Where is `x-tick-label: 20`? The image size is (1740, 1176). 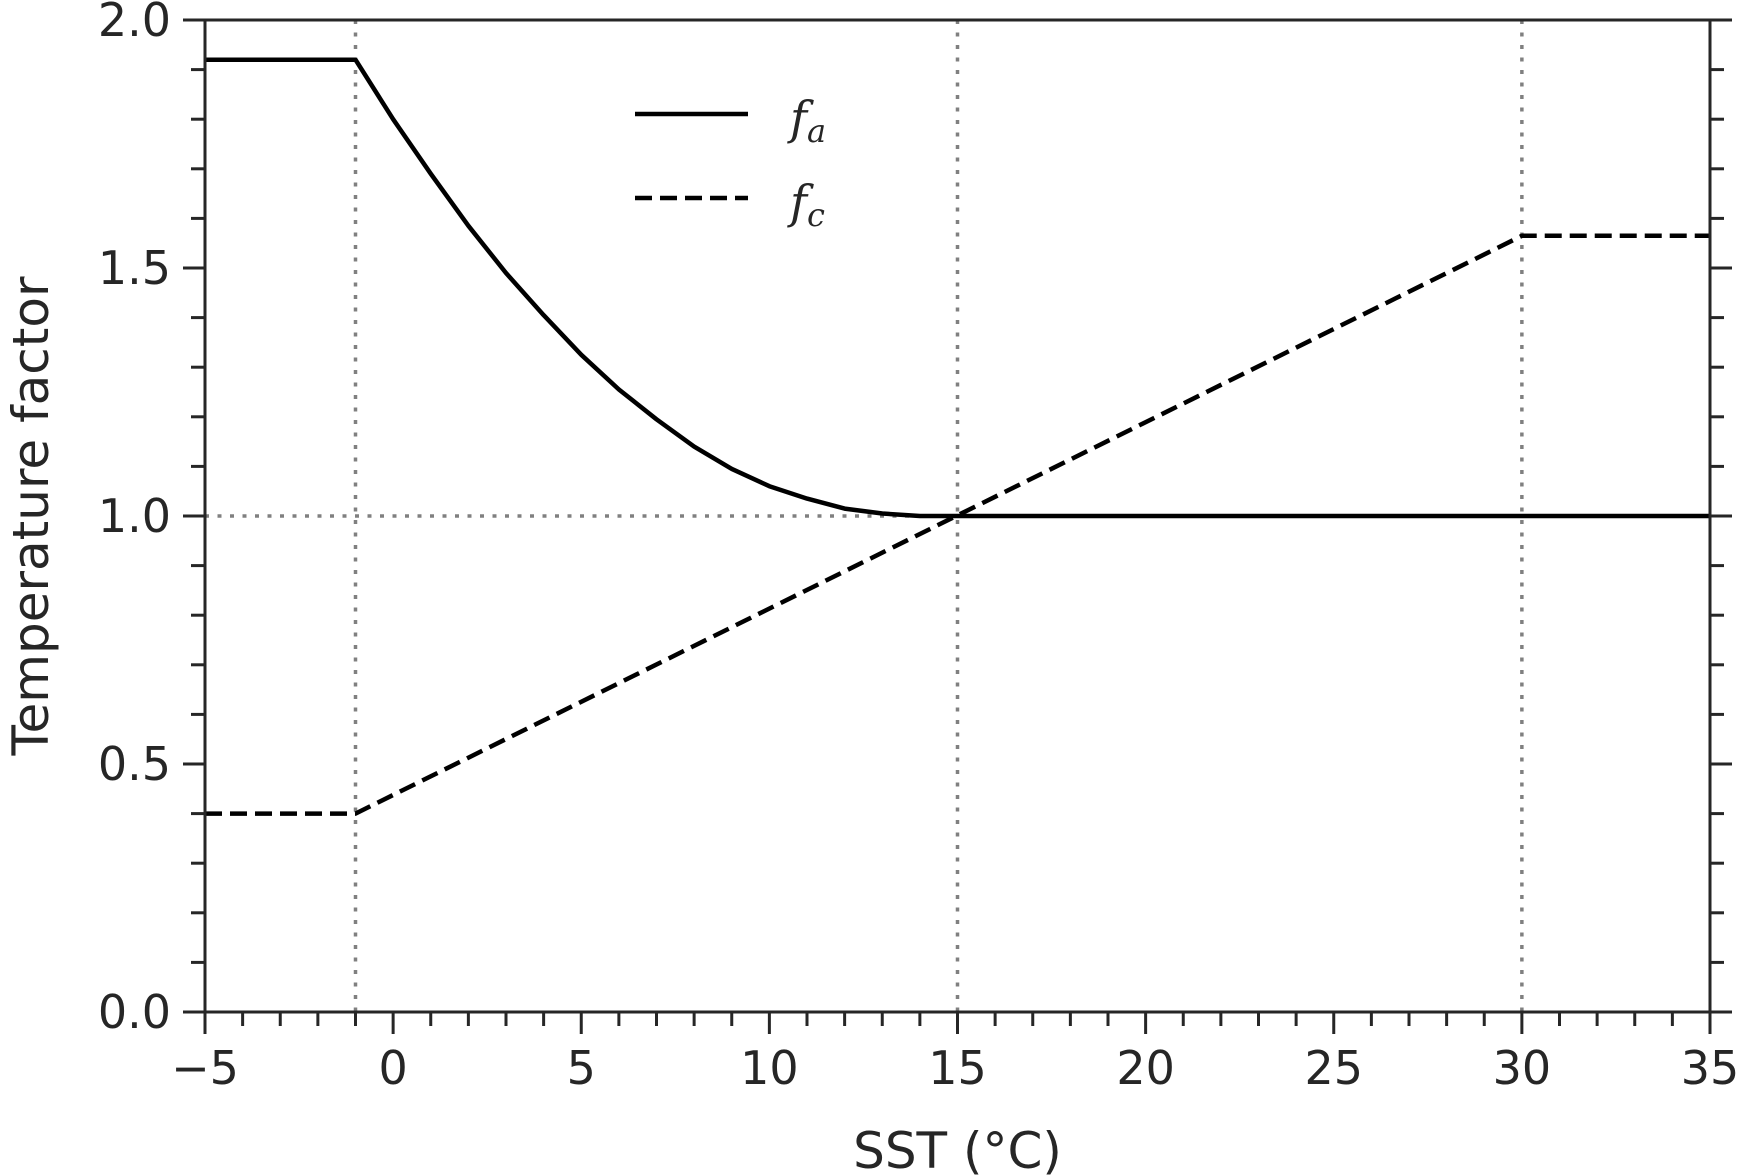
x-tick-label: 20 is located at coordinates (1145, 1068).